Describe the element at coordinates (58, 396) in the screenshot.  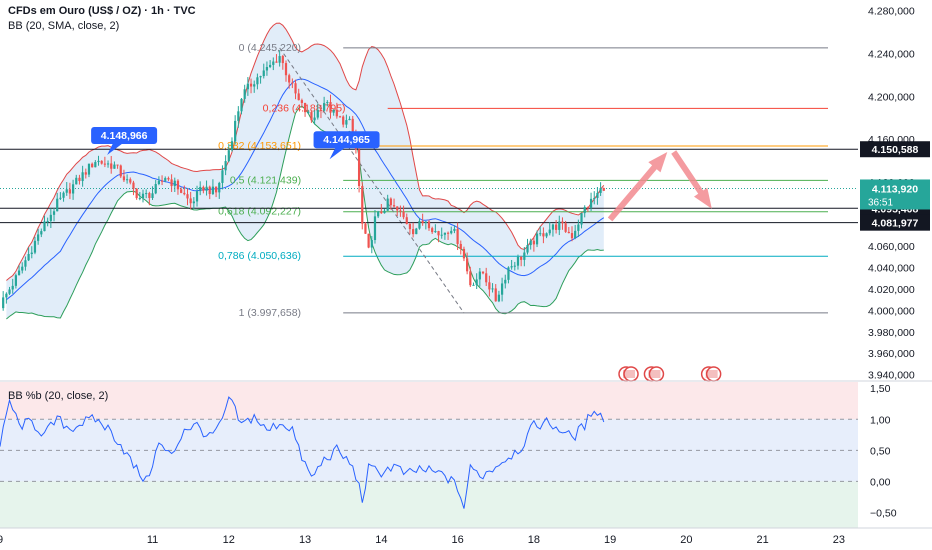
I see `pctb-indicator-label: BB %b (20, close, 2)` at that location.